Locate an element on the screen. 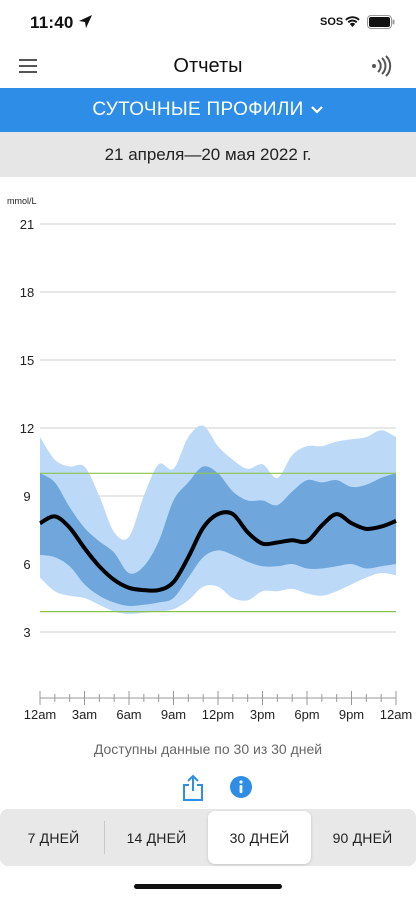 Image resolution: width=416 pixels, height=900 pixels. tab-90-days: 90 ДНЕЙ is located at coordinates (362, 837).